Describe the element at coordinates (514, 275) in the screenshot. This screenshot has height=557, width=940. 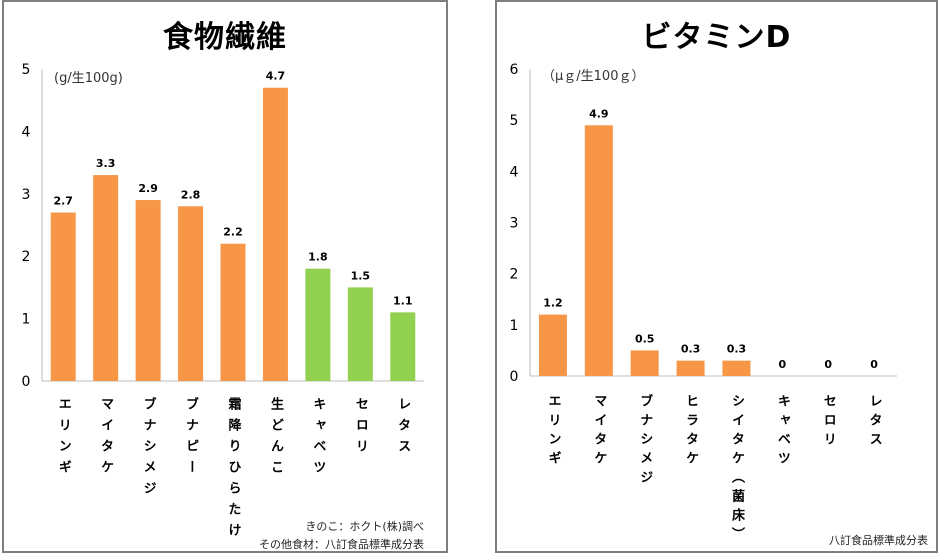
I see `vitamin-d-y-tick-label: 2` at that location.